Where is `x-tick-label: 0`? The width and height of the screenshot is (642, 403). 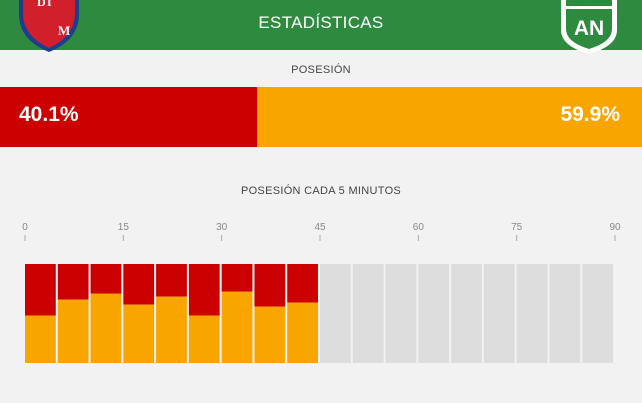
x-tick-label: 0 is located at coordinates (25, 227).